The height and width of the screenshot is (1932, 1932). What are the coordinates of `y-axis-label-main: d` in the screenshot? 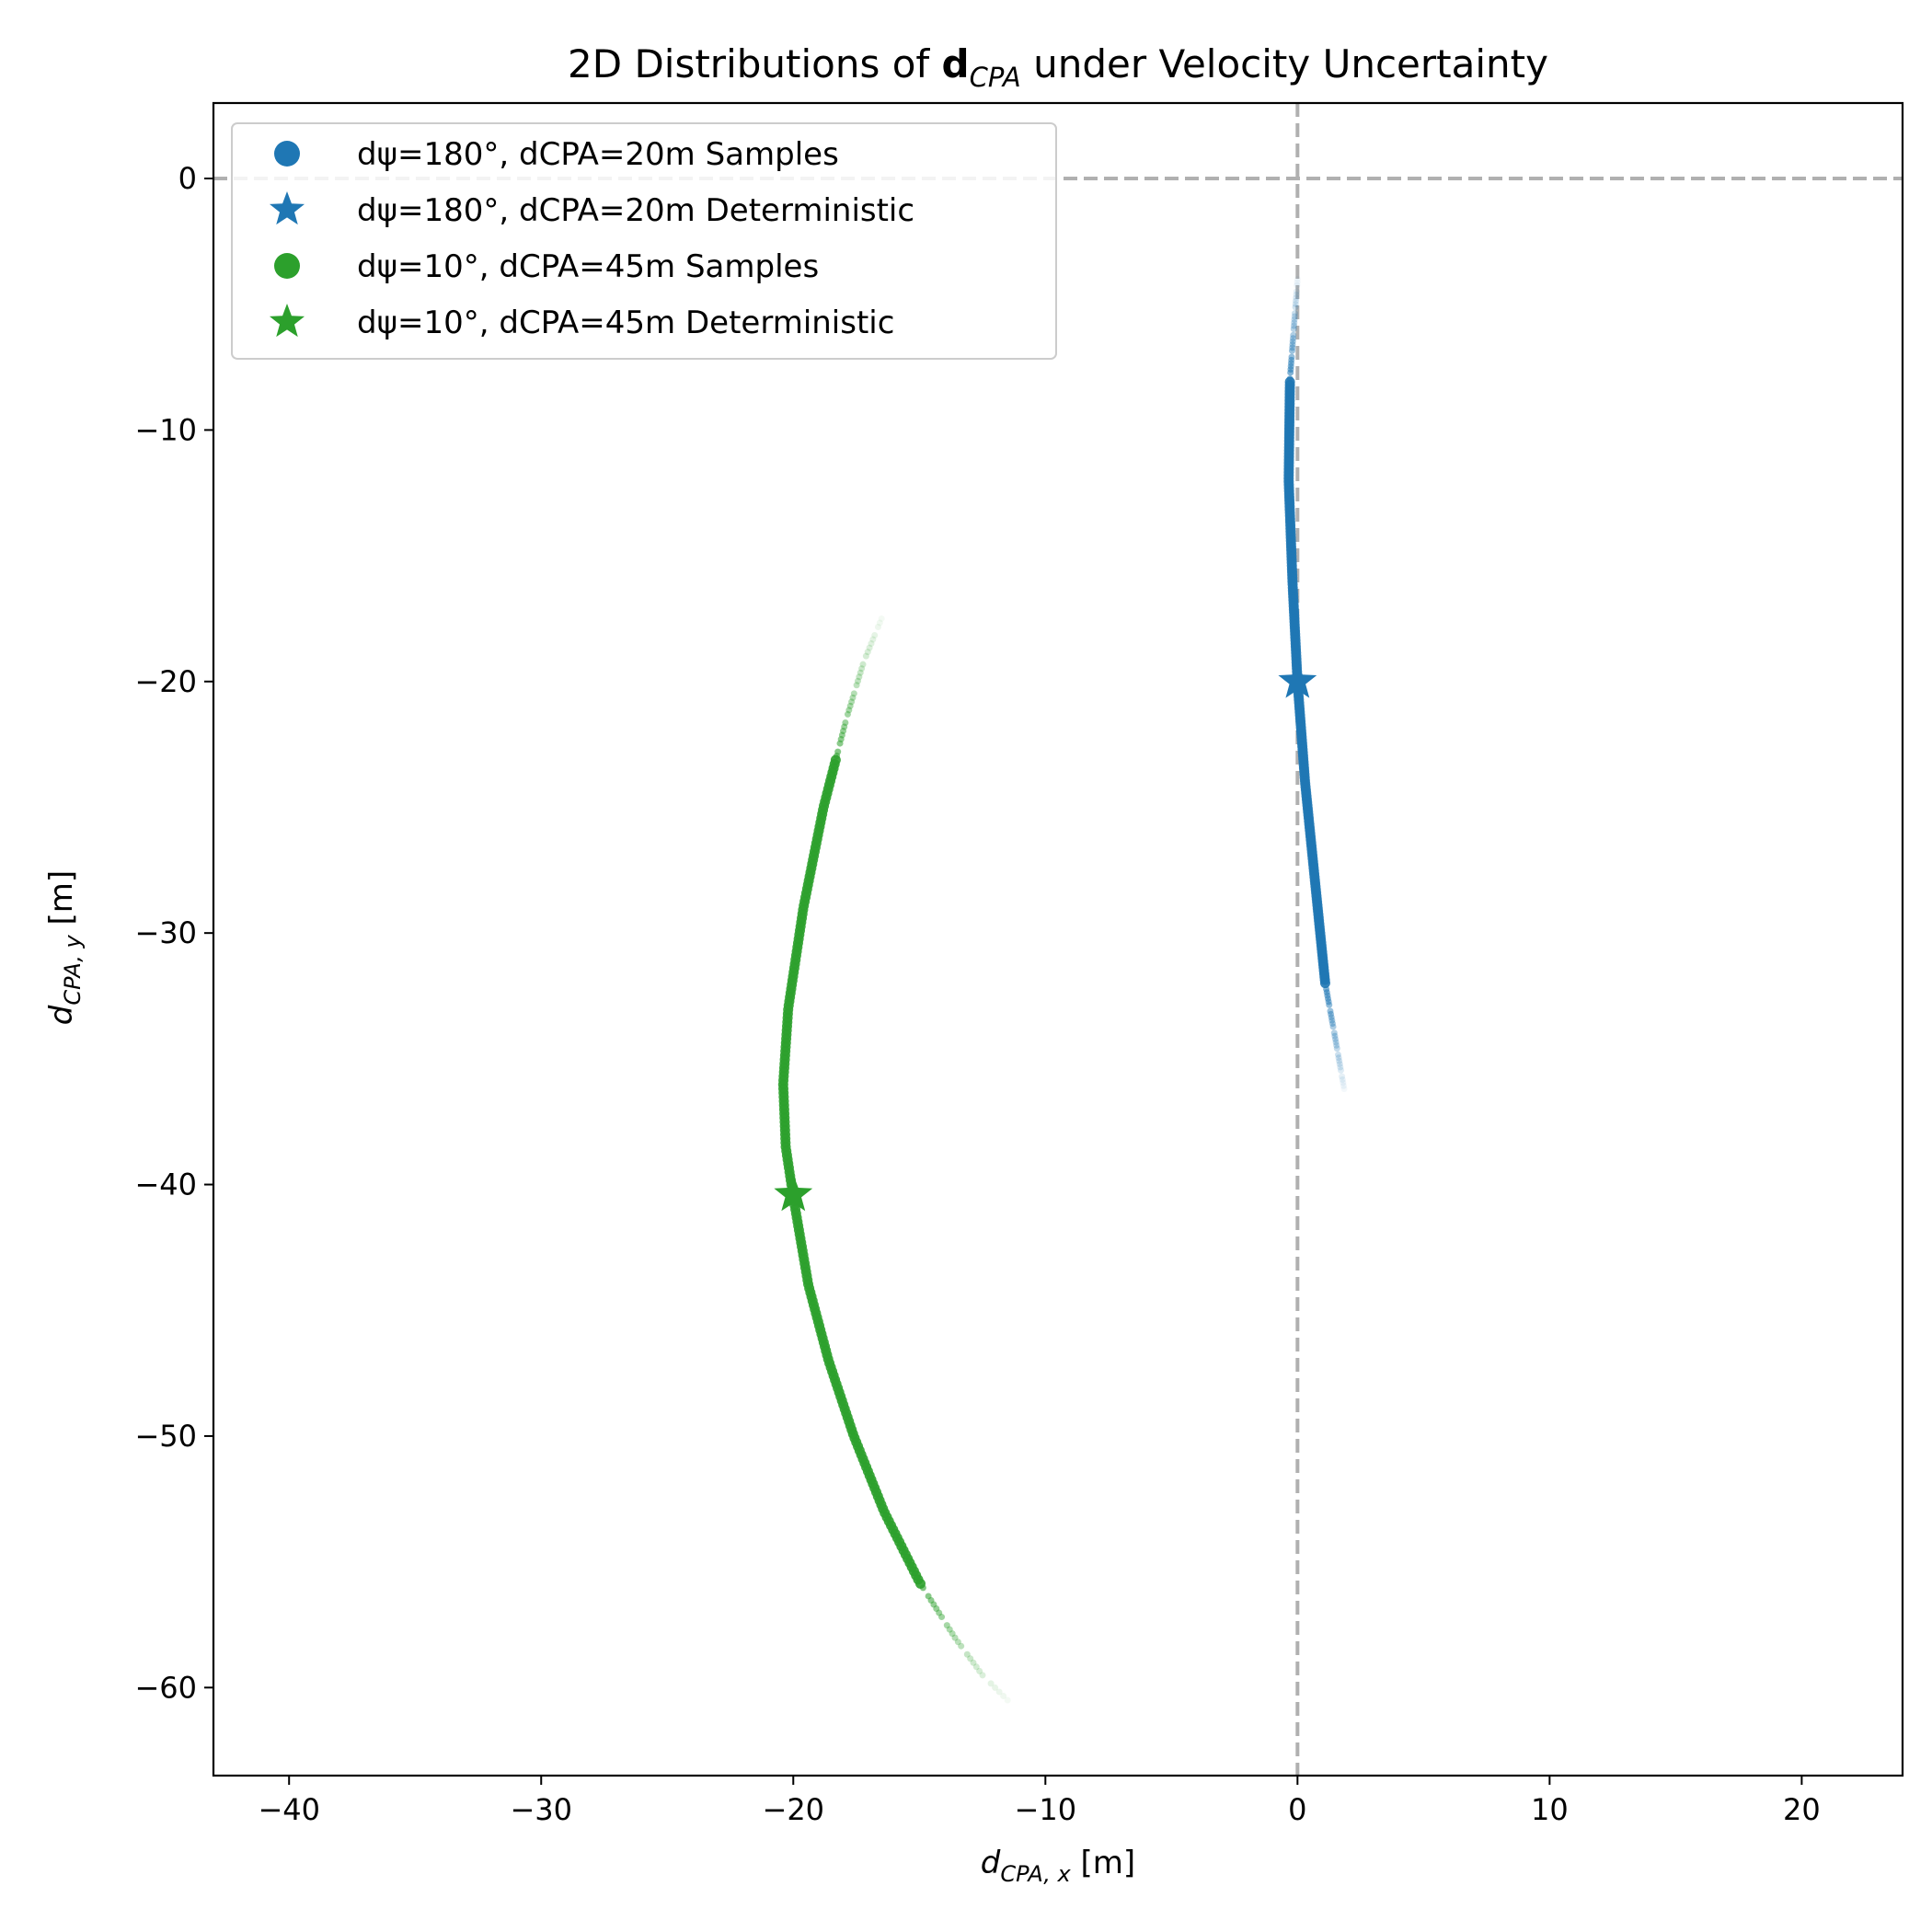 It's located at (61, 1015).